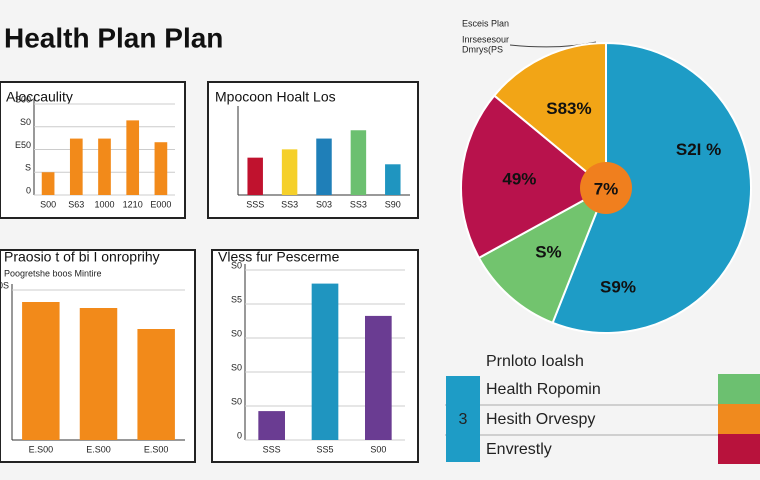 The image size is (760, 480). I want to click on chart-subtitle: Dmrys(PS, so click(482, 49).